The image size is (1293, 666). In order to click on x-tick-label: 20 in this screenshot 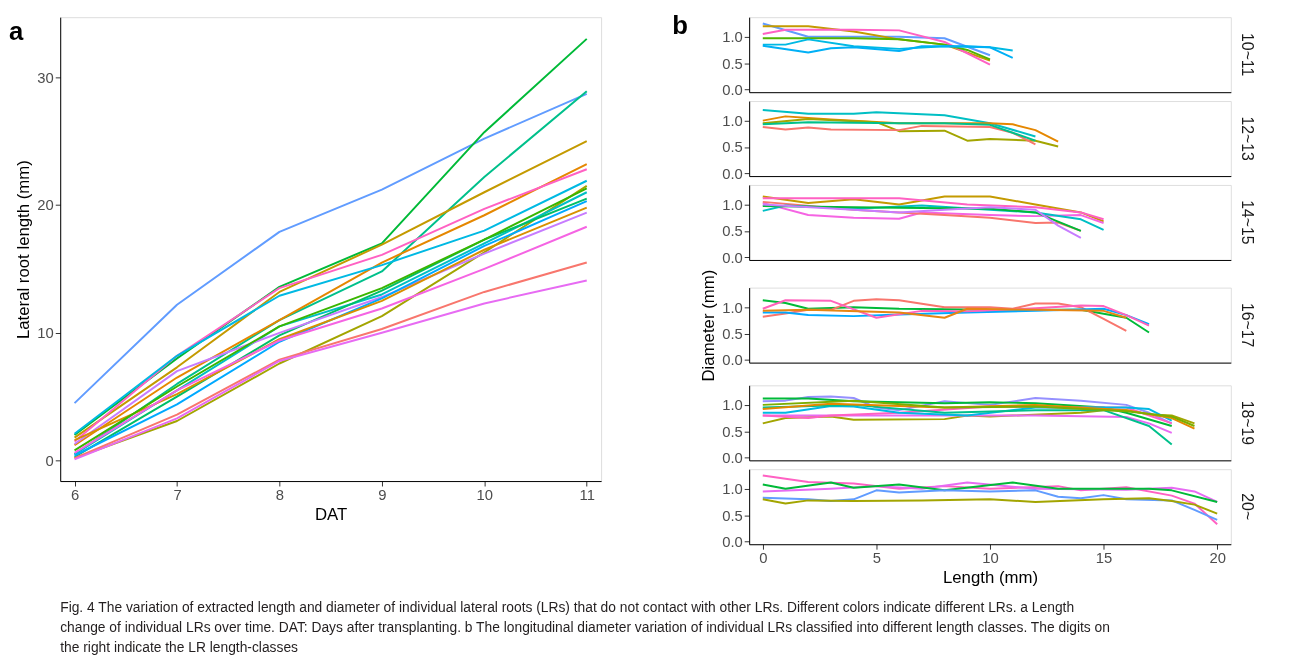, I will do `click(1217, 558)`.